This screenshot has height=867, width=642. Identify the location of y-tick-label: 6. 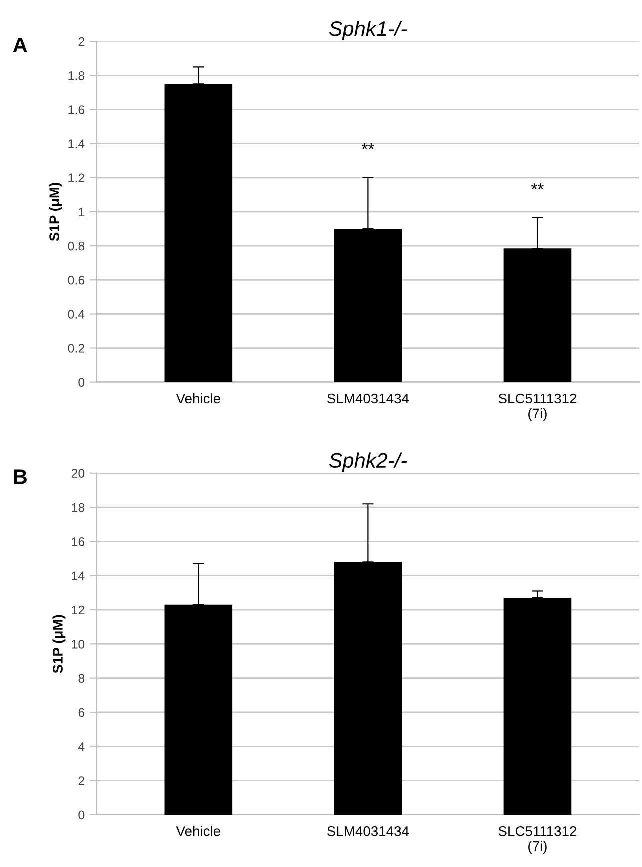
(81, 713).